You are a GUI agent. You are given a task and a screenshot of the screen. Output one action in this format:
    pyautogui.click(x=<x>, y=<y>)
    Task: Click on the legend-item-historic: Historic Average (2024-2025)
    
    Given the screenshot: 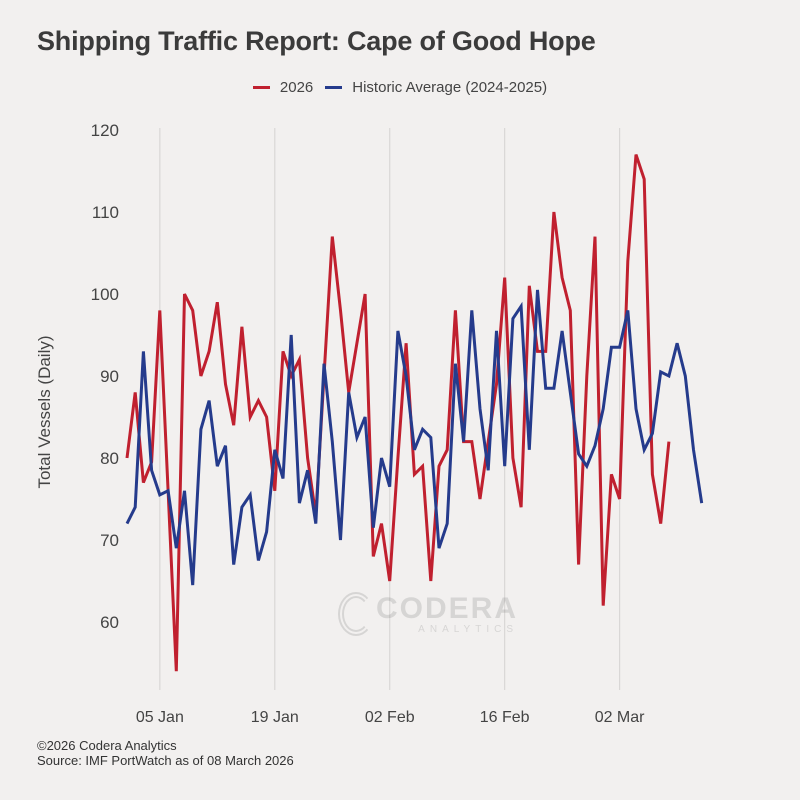 What is the action you would take?
    pyautogui.click(x=436, y=87)
    